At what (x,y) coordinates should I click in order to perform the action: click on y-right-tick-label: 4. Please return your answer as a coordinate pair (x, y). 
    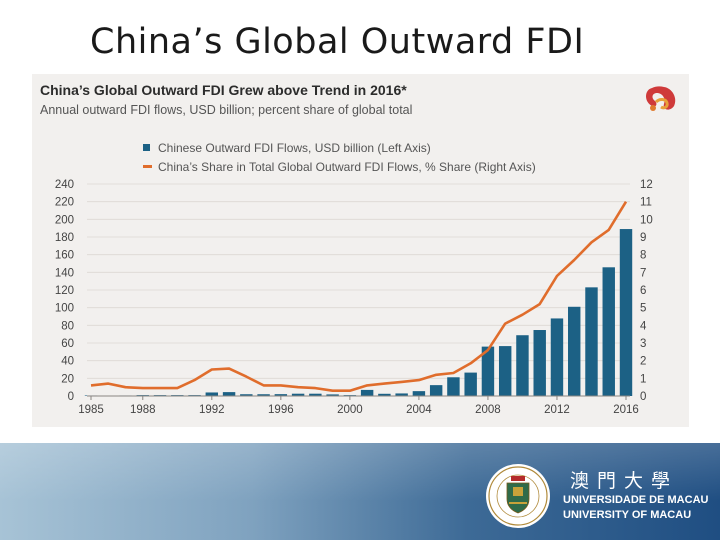
    Looking at the image, I should click on (643, 326).